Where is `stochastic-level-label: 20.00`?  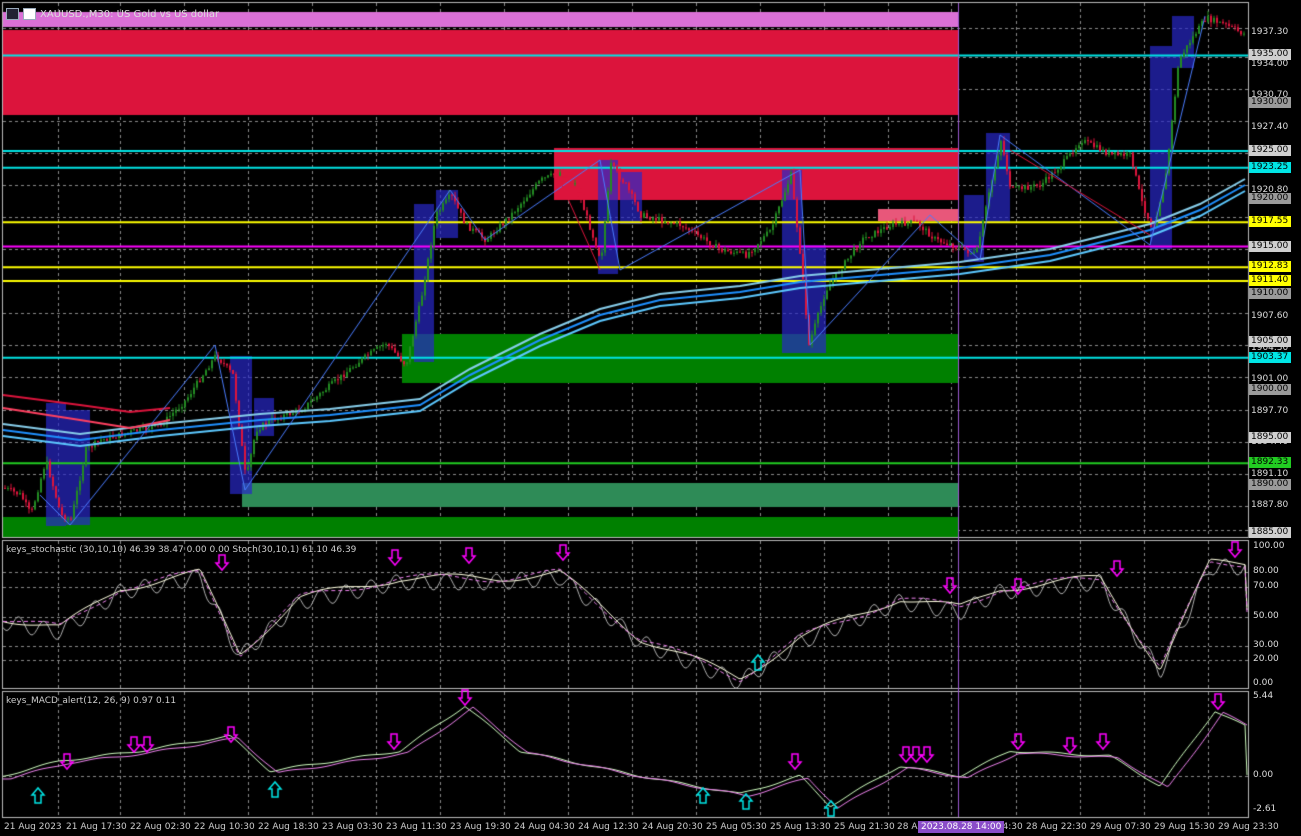
stochastic-level-label: 20.00 is located at coordinates (1266, 659).